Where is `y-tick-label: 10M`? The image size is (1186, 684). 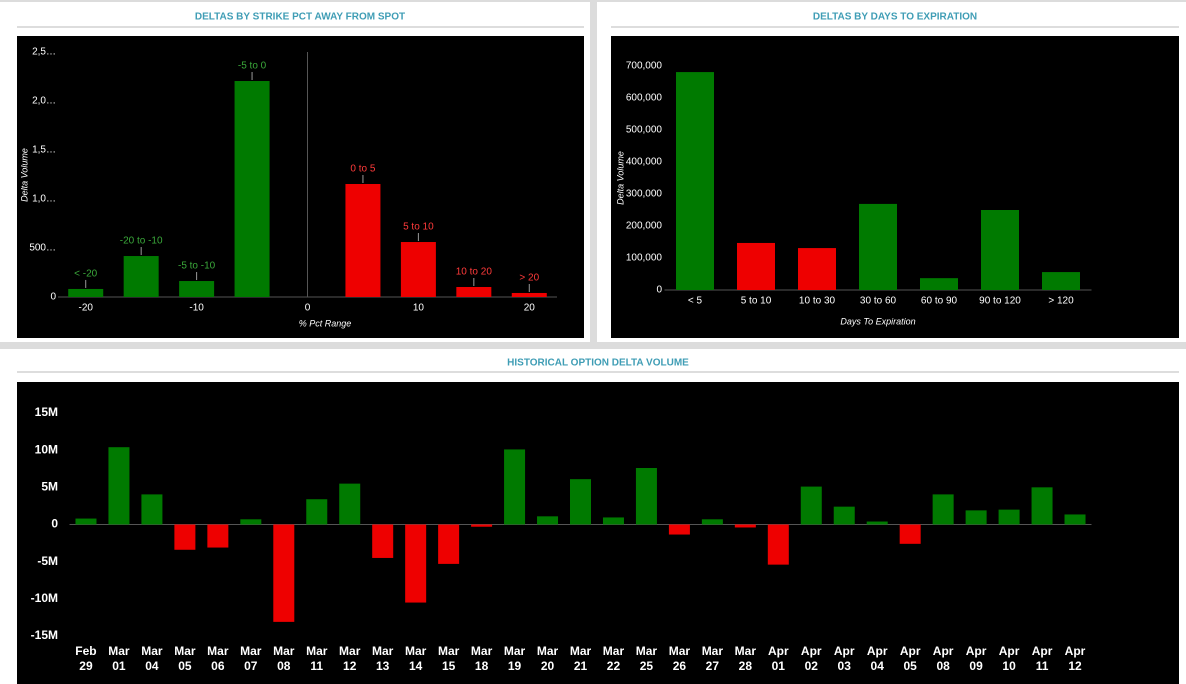
y-tick-label: 10M is located at coordinates (46, 449).